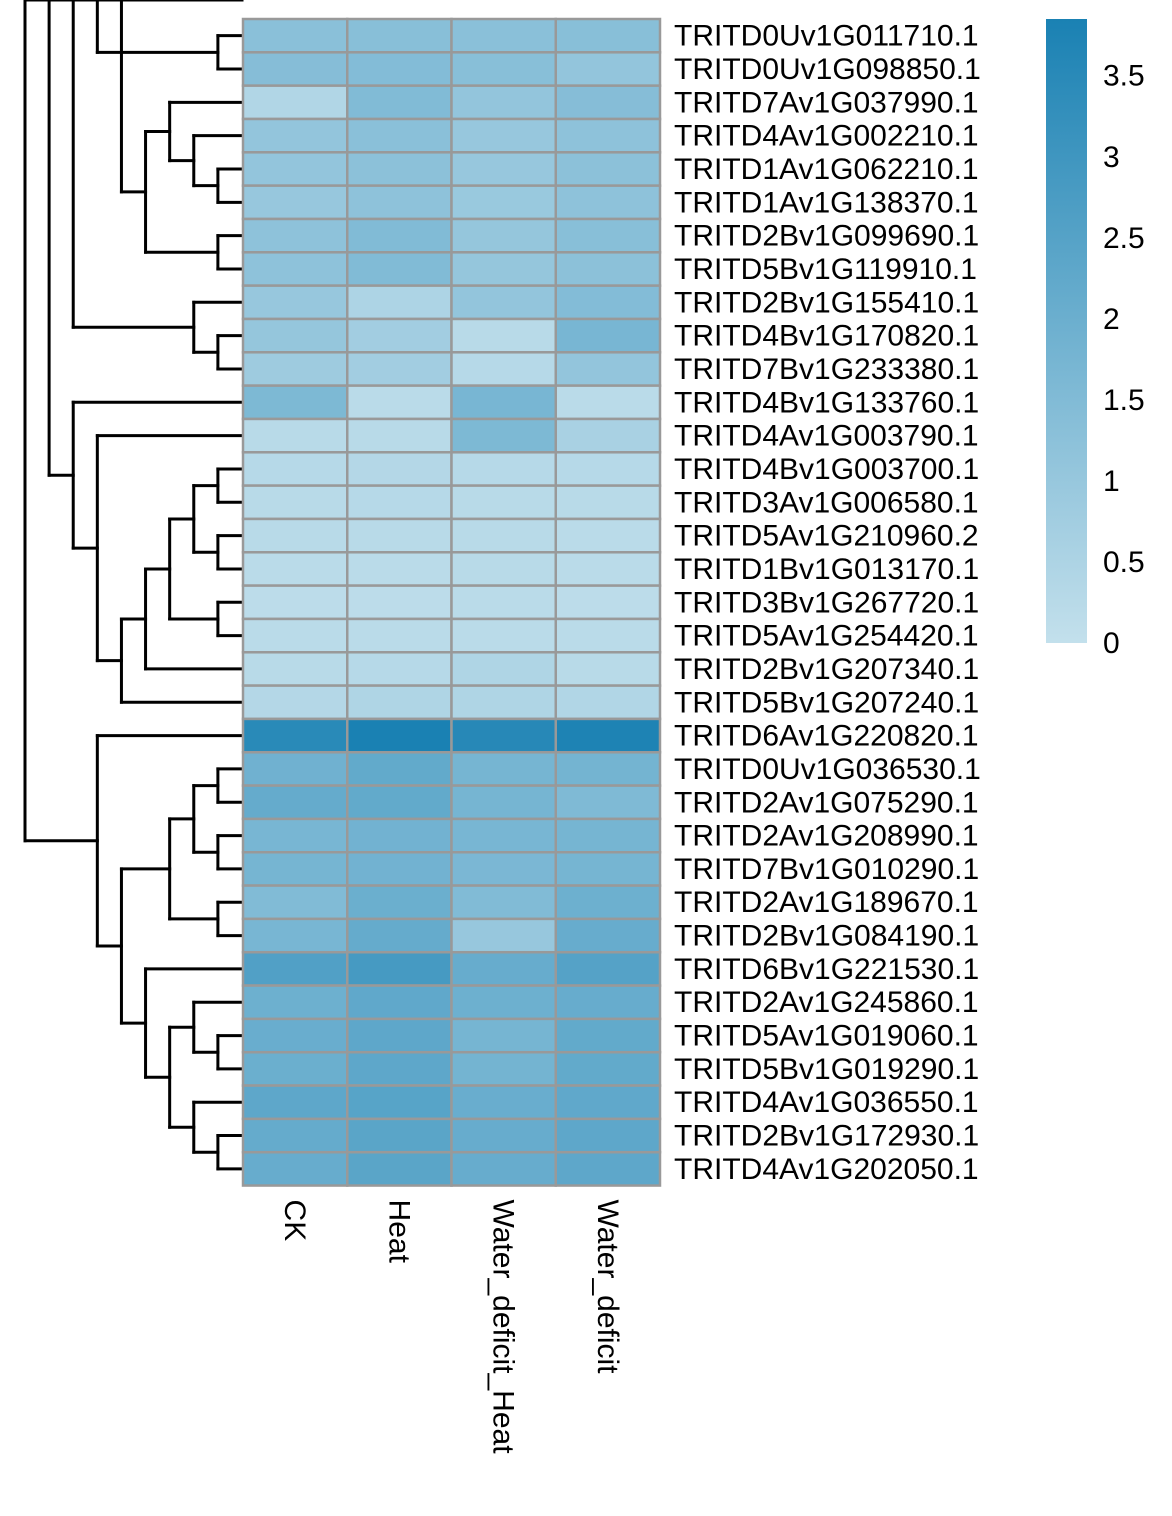 Image resolution: width=1172 pixels, height=1516 pixels. What do you see at coordinates (826, 502) in the screenshot?
I see `row-label: TRITD3Av1G006580.1` at bounding box center [826, 502].